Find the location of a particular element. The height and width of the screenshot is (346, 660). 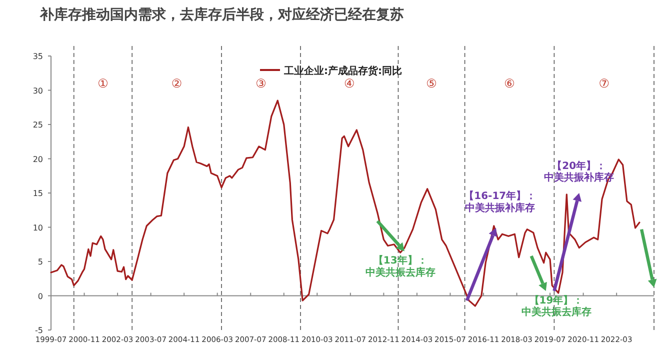

annotation: 【19年】： is located at coordinates (556, 300).